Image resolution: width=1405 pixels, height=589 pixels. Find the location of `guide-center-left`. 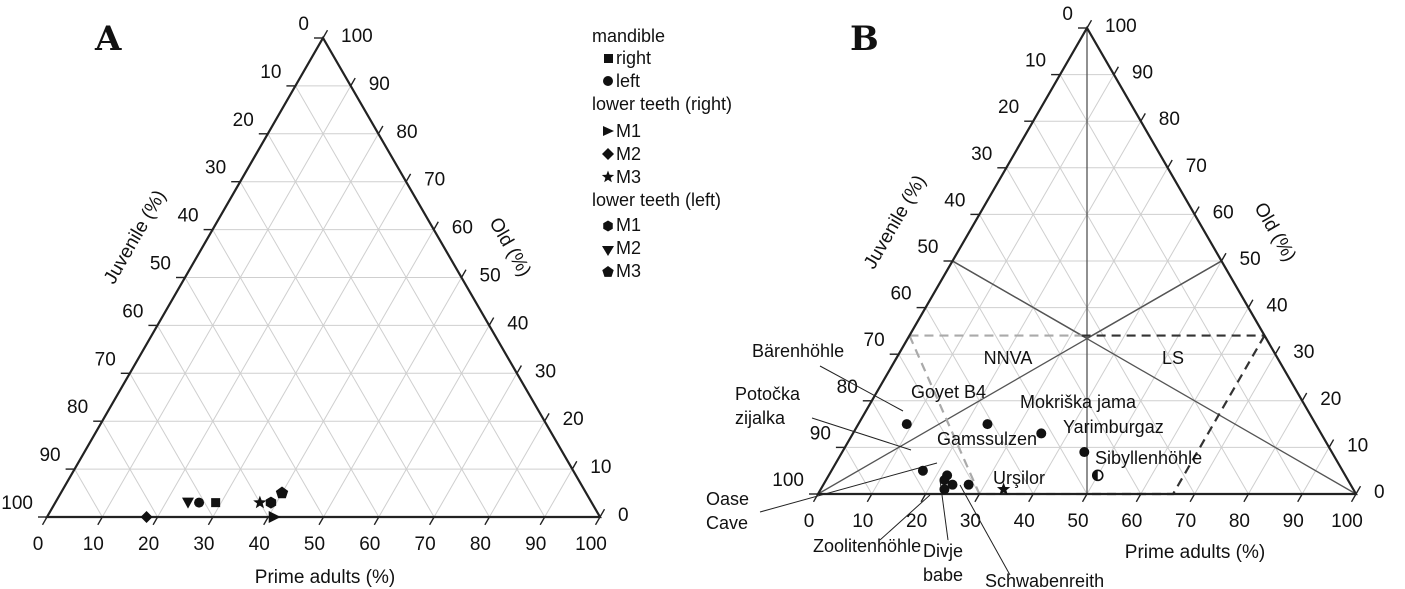

guide-center-left is located at coordinates (1020, 299).